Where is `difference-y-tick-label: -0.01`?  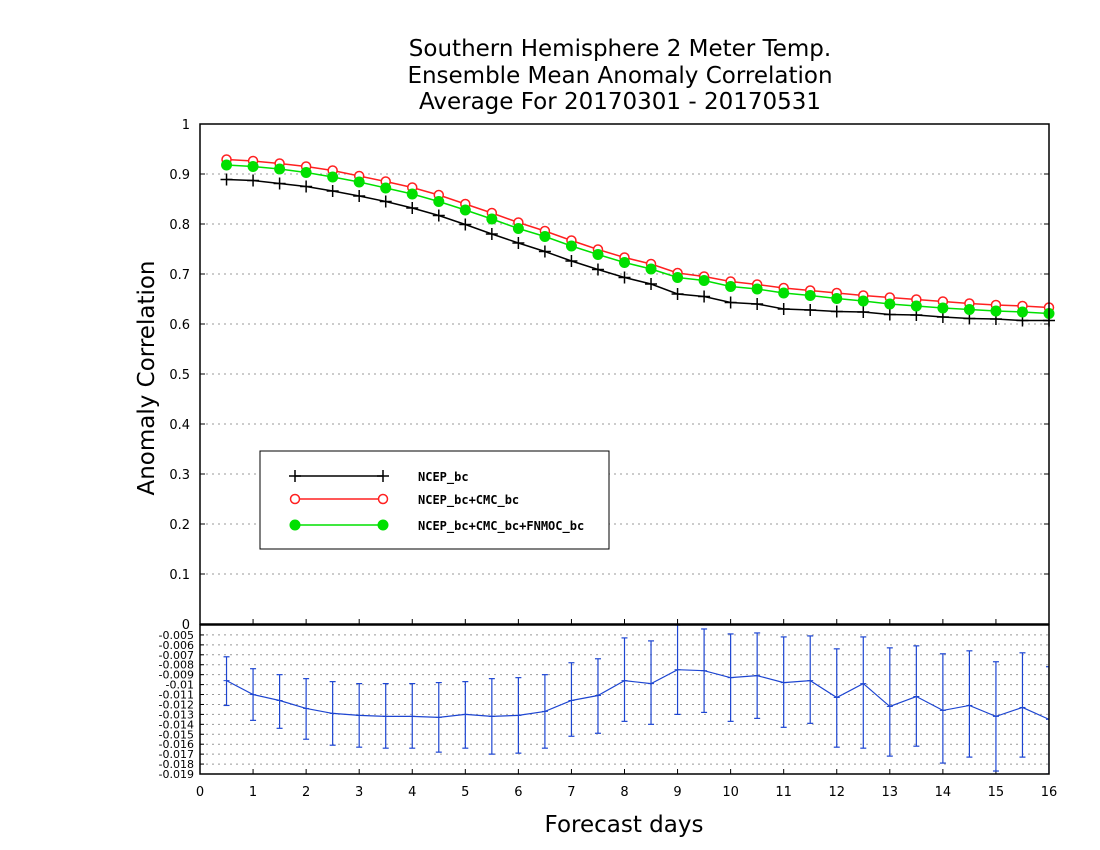 difference-y-tick-label: -0.01 is located at coordinates (180, 685).